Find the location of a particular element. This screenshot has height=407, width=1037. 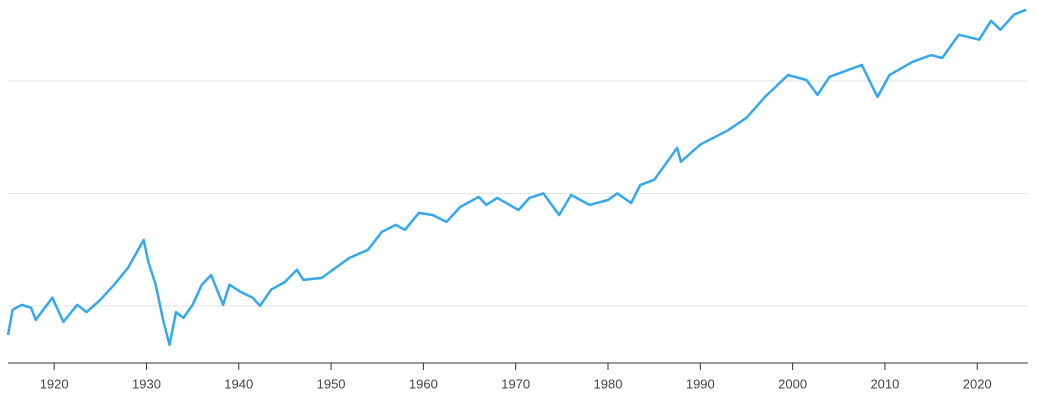

x-tick-label: 2000 is located at coordinates (792, 383).